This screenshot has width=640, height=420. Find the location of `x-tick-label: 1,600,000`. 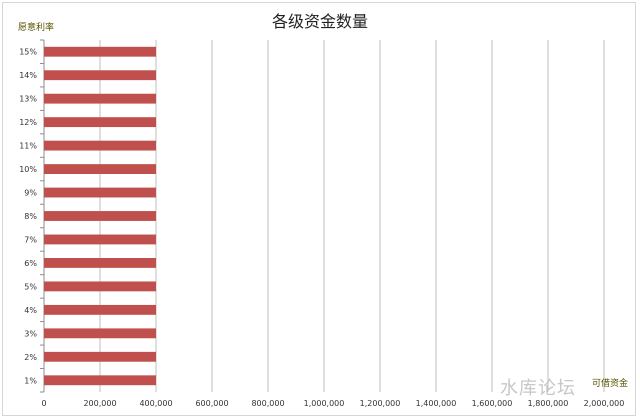

x-tick-label: 1,600,000 is located at coordinates (492, 403).